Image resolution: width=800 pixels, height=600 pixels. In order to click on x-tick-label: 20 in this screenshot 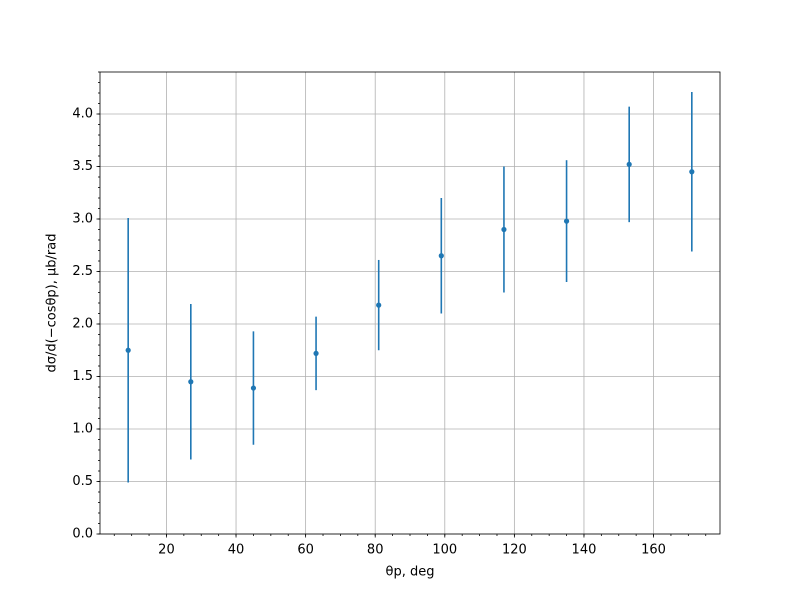, I will do `click(166, 550)`.